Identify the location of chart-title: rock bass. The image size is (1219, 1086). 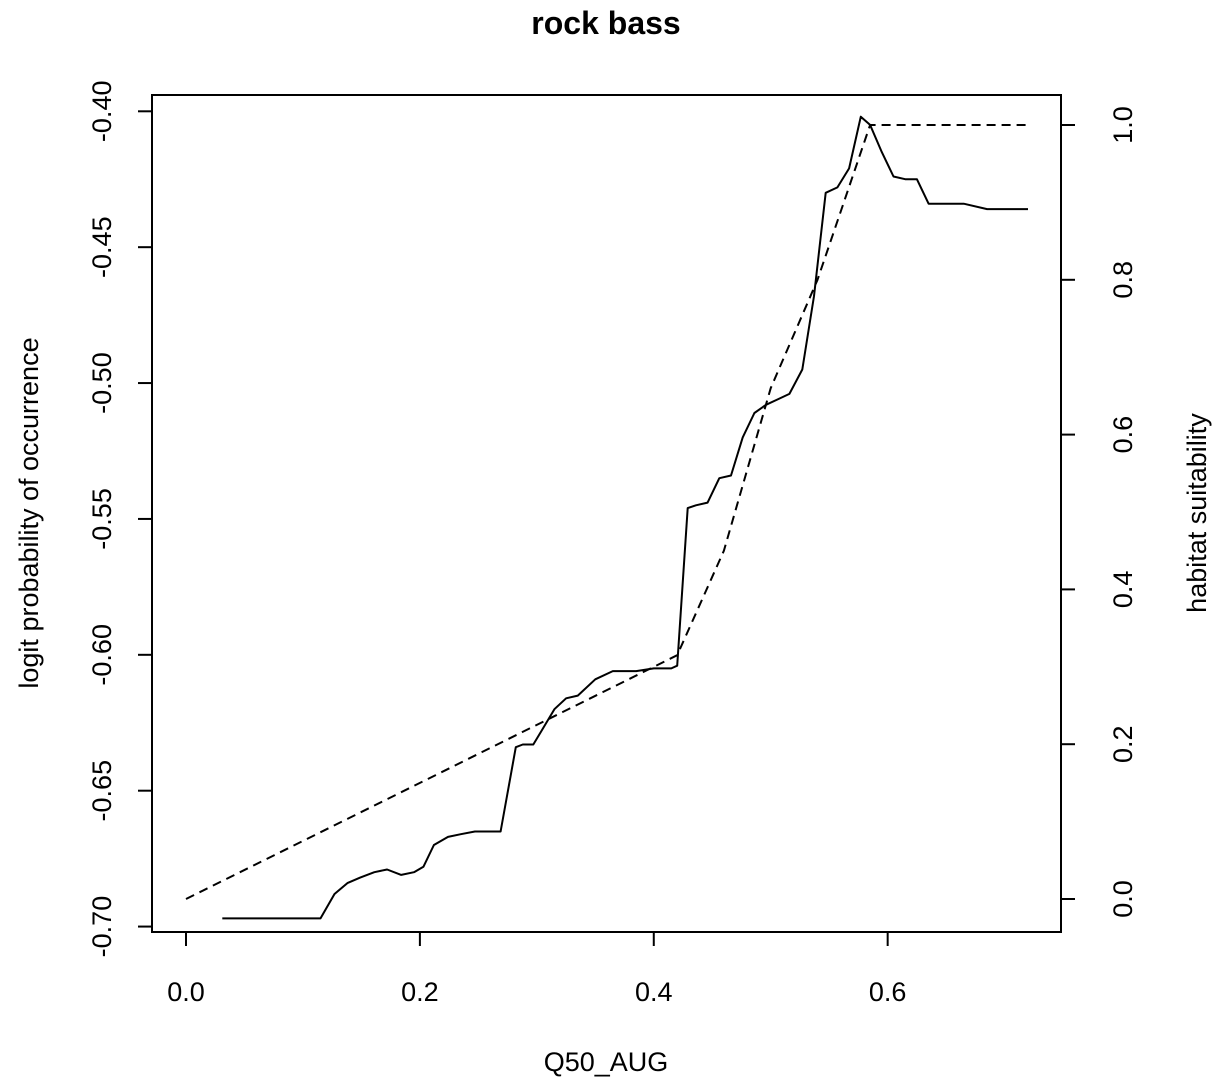
(605, 23).